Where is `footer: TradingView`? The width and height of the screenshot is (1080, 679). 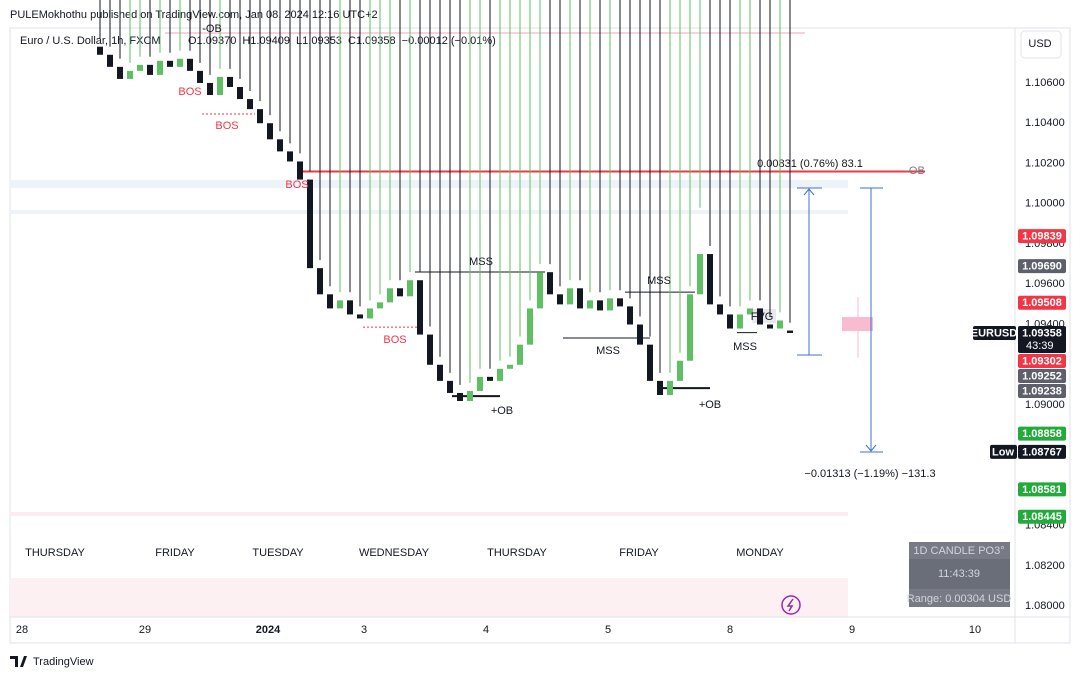
footer: TradingView is located at coordinates (63, 662).